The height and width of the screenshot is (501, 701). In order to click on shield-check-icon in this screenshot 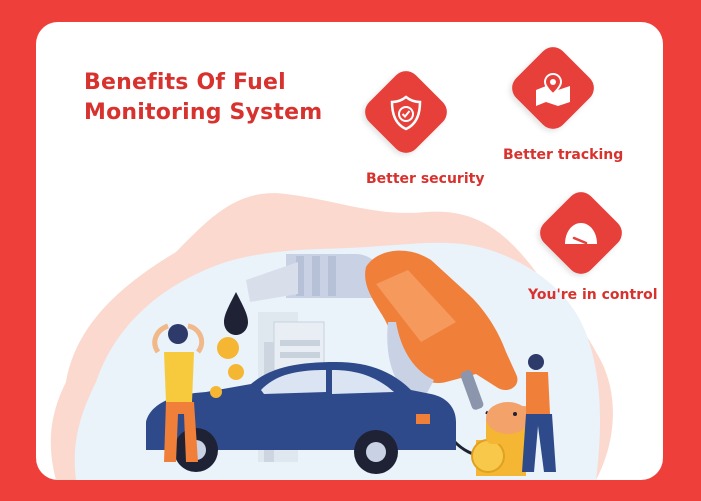, I will do `click(406, 113)`.